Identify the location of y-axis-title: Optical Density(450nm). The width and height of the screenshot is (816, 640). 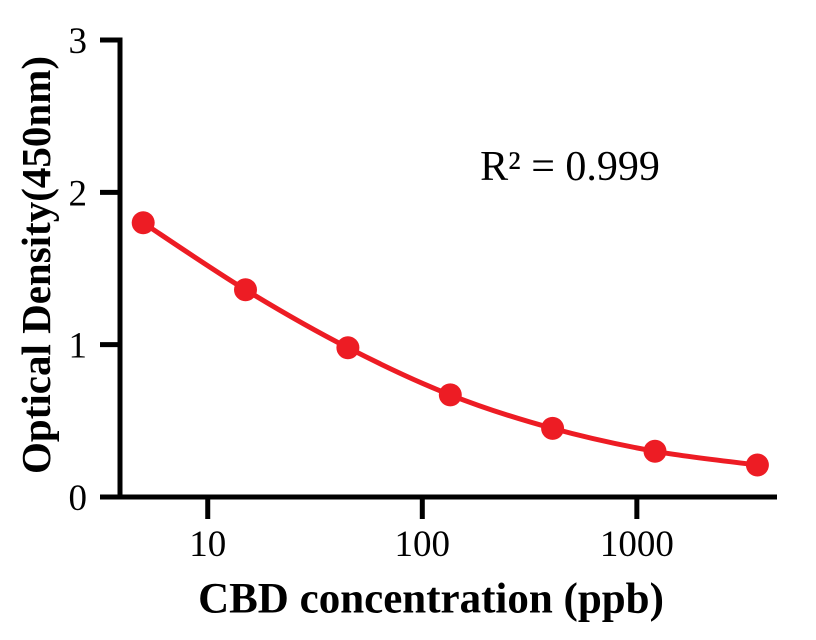
(36, 265).